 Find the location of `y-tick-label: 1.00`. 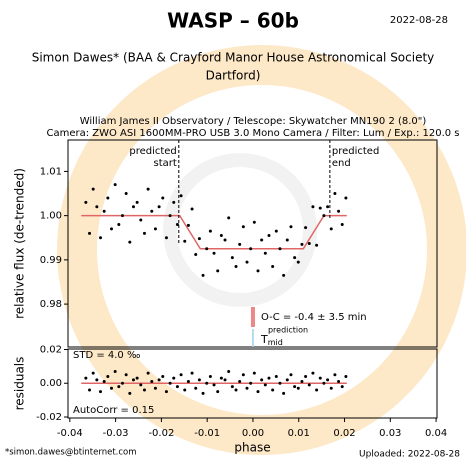

y-tick-label: 1.00 is located at coordinates (51, 216).